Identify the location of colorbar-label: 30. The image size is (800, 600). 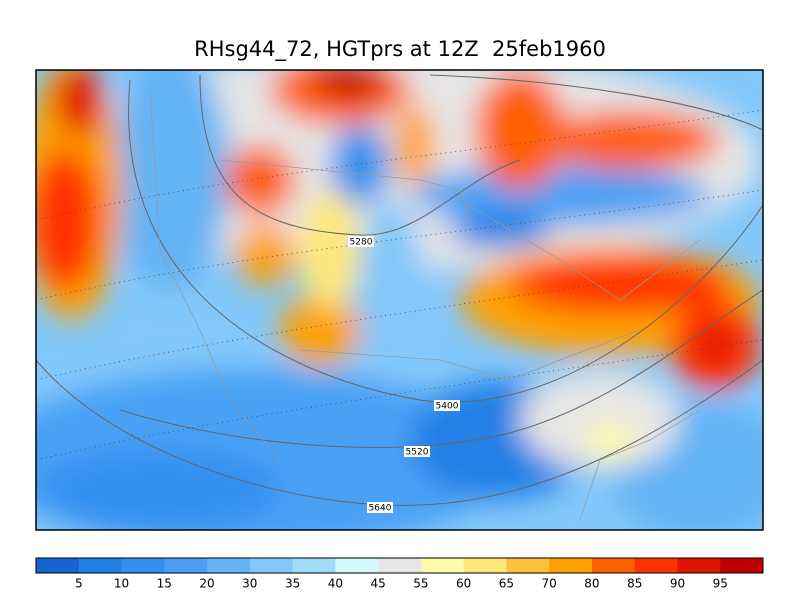
(249, 584).